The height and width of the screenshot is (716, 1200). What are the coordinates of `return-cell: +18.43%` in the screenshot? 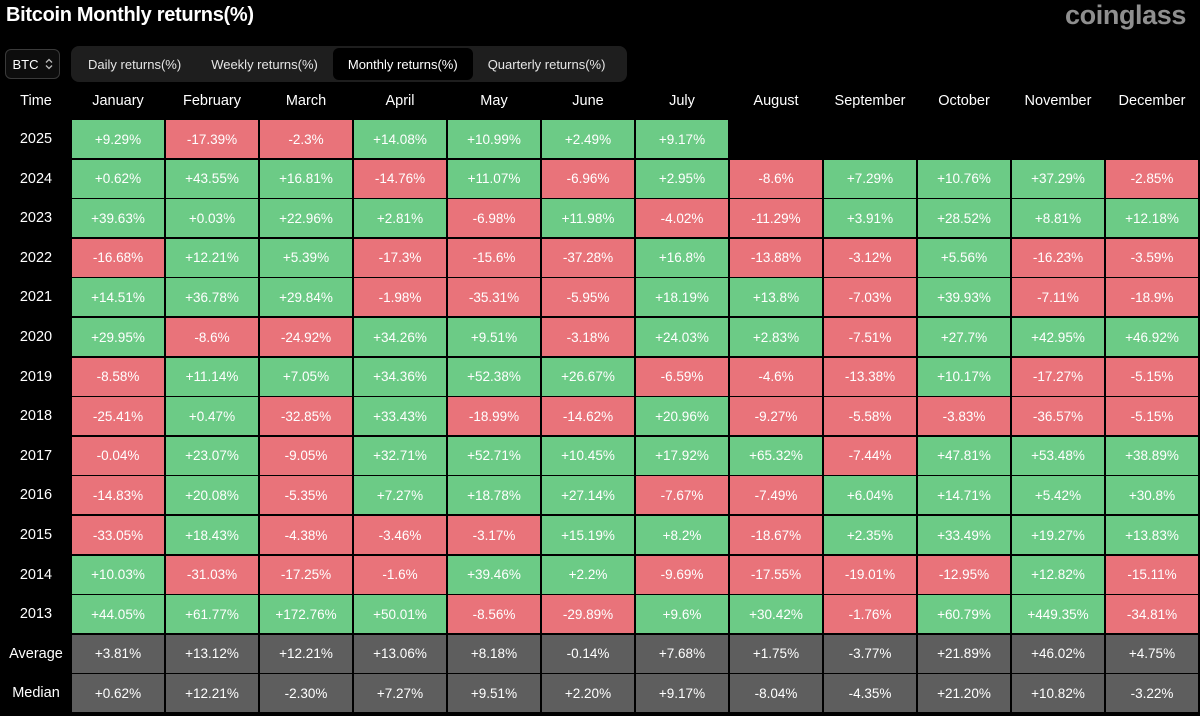 It's located at (212, 535).